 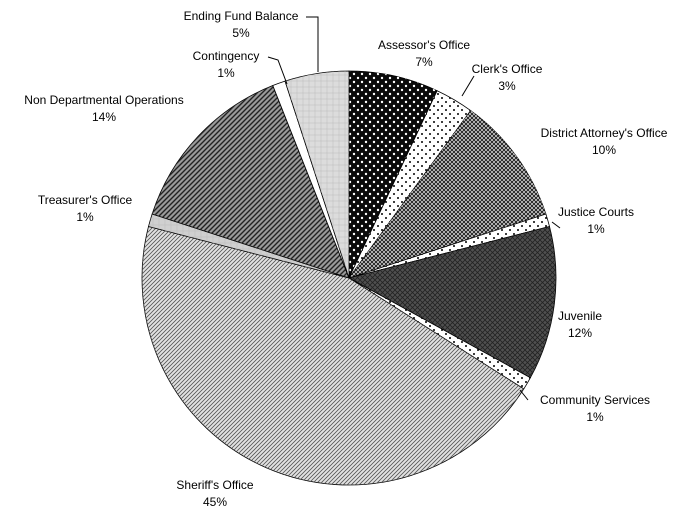 What do you see at coordinates (596, 212) in the screenshot?
I see `slice-label: Justice Courts` at bounding box center [596, 212].